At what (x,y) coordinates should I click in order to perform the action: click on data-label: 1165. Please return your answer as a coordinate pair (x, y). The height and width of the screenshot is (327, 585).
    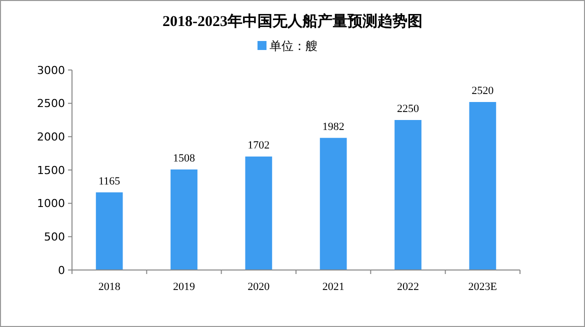
    Looking at the image, I should click on (109, 181).